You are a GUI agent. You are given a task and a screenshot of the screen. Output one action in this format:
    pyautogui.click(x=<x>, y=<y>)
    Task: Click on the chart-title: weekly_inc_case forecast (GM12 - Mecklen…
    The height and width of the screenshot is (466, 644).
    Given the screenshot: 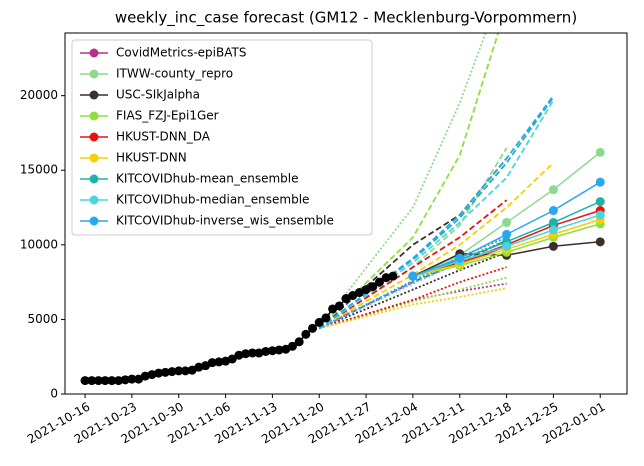 What is the action you would take?
    pyautogui.click(x=346, y=18)
    